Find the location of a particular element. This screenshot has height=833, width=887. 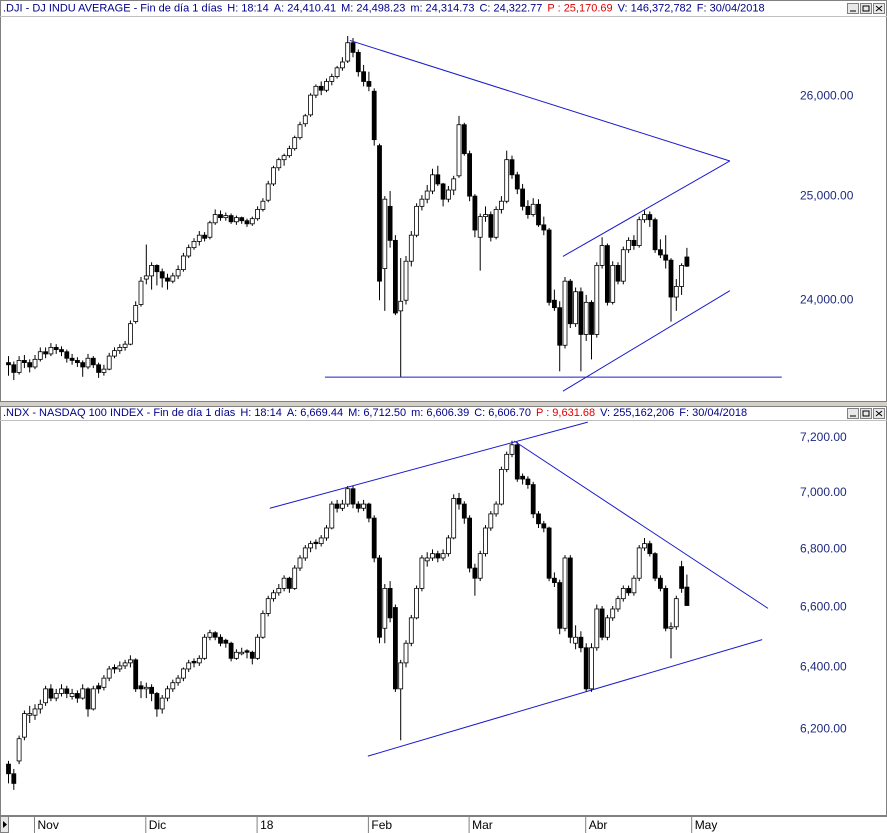

y-tick-label: 7,000.00 is located at coordinates (823, 492).